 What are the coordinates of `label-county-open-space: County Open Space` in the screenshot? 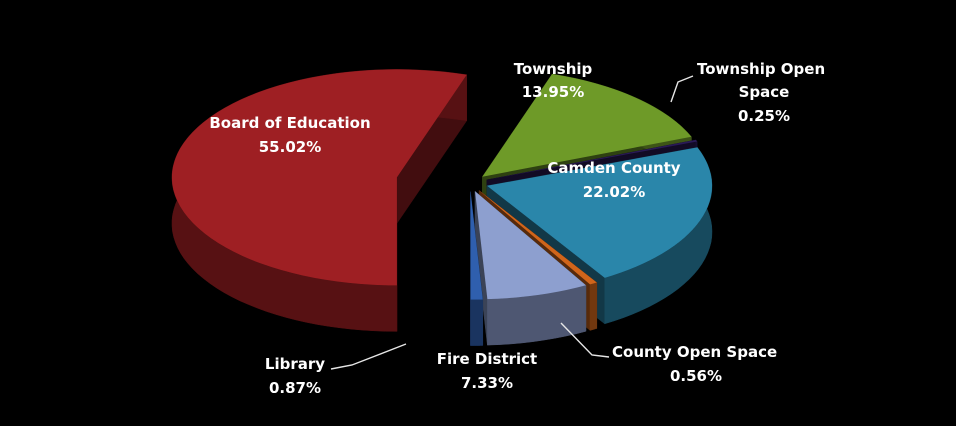 It's located at (694, 352).